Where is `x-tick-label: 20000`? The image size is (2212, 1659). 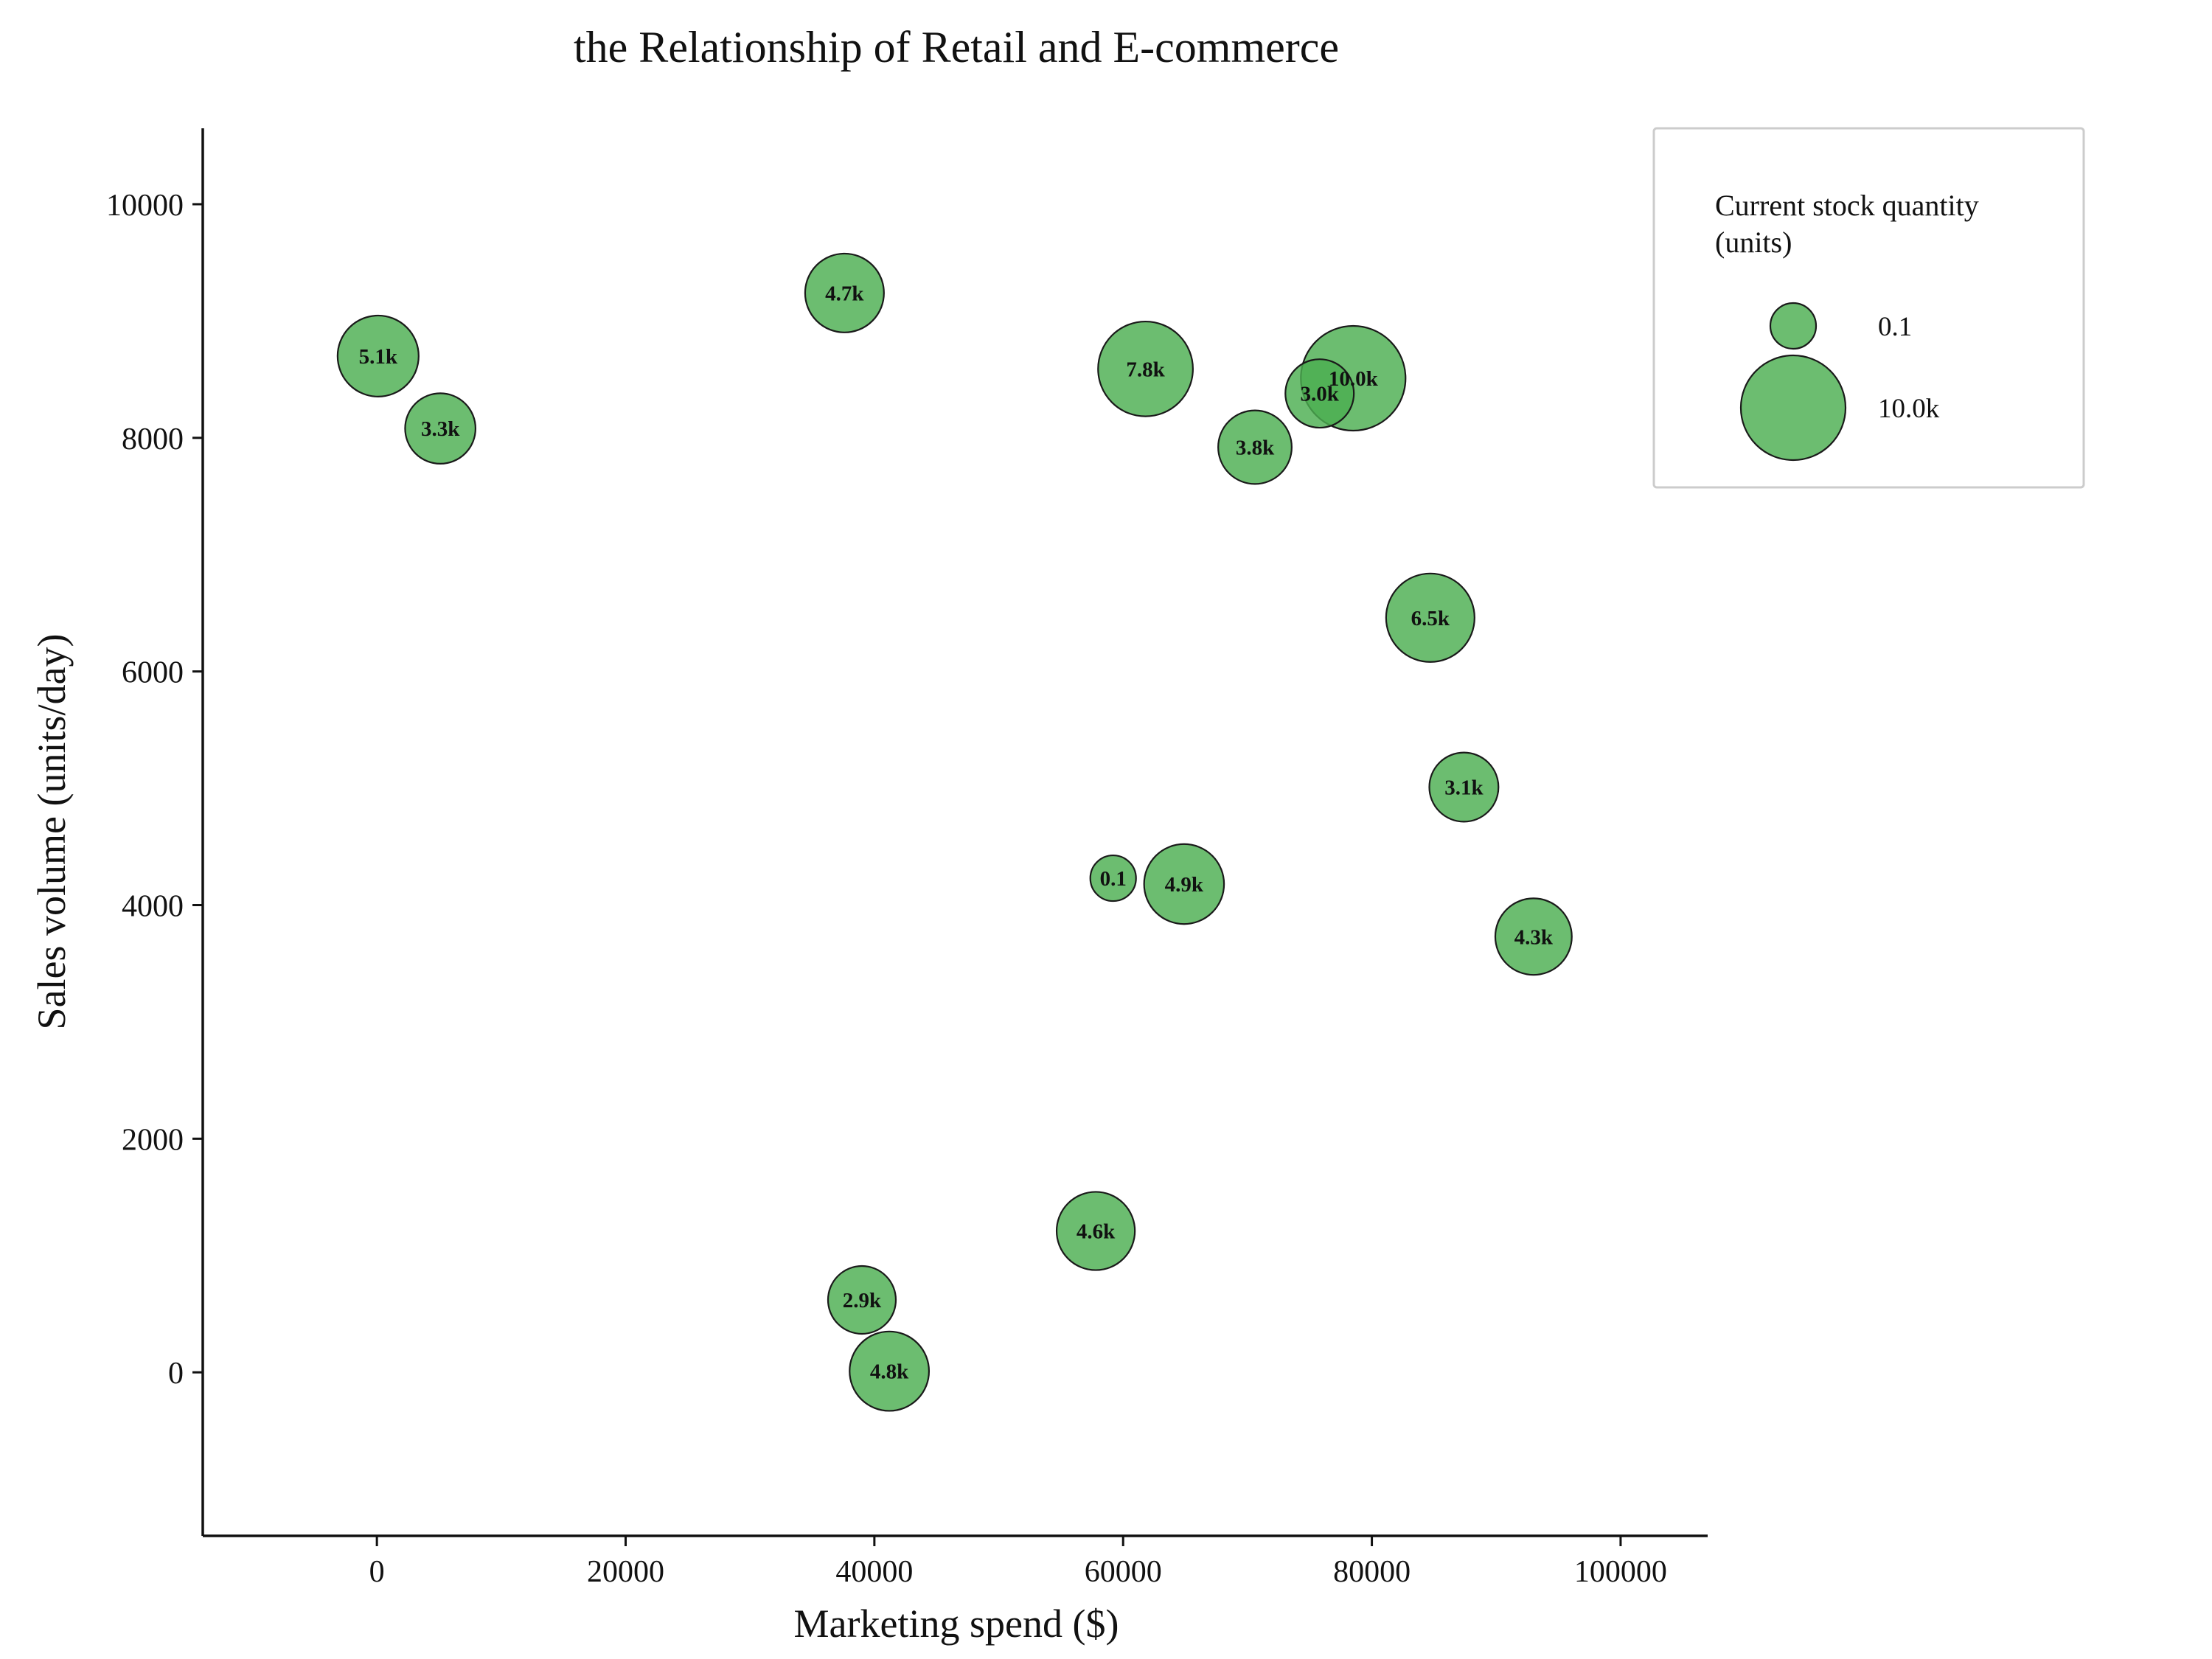
x-tick-label: 20000 is located at coordinates (625, 1572).